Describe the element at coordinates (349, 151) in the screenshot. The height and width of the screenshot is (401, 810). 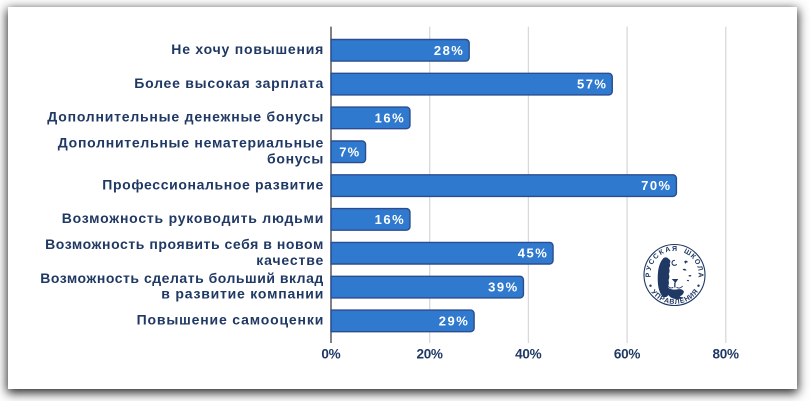
I see `svg-text: 7%` at that location.